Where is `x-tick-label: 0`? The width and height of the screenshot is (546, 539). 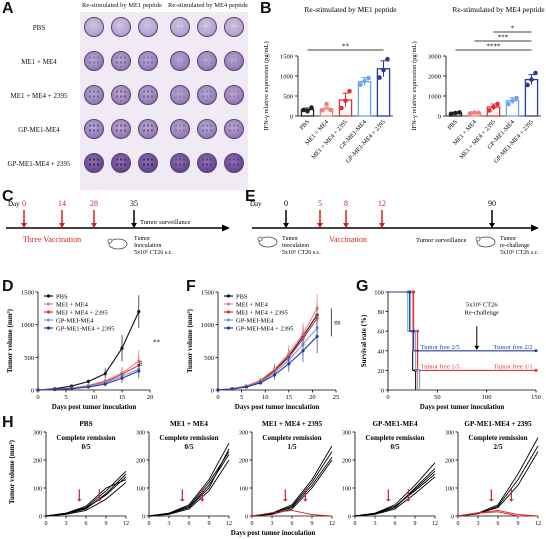
x-tick-label: 0 is located at coordinates (46, 524).